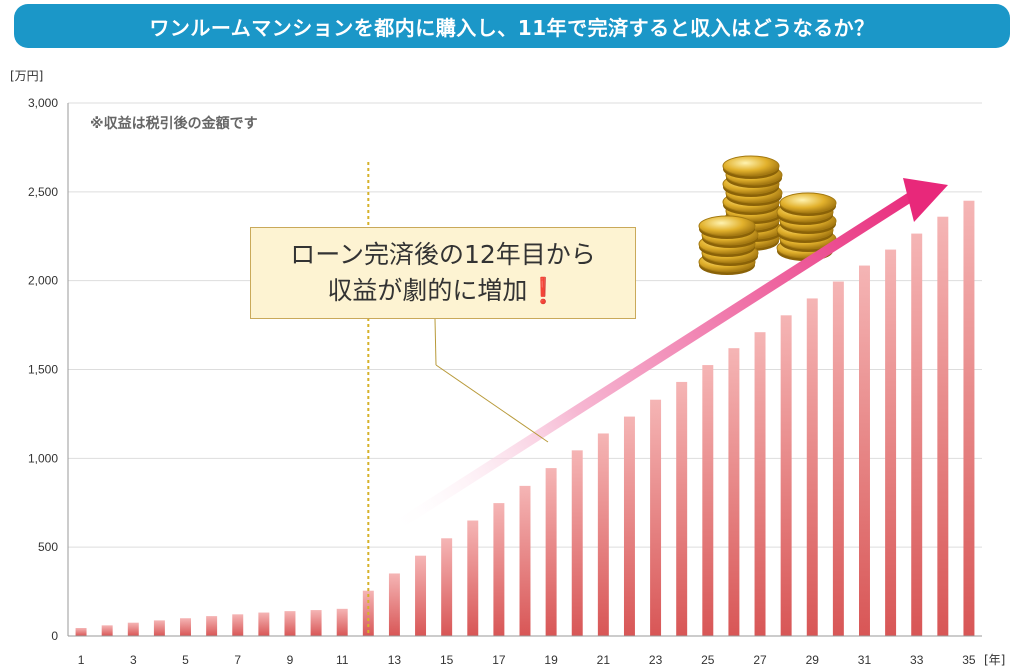 Image resolution: width=1024 pixels, height=672 pixels. I want to click on y-unit-label: [万円], so click(26, 76).